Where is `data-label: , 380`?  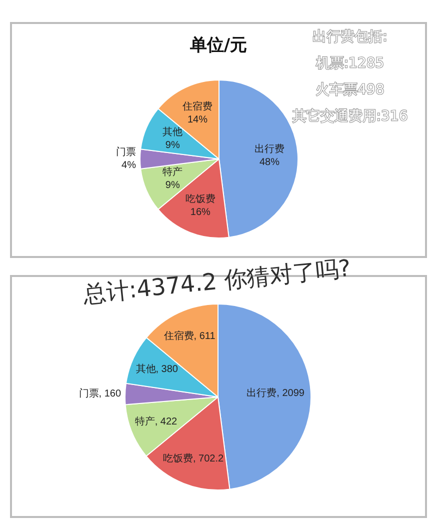 data-label: , 380 is located at coordinates (167, 370).